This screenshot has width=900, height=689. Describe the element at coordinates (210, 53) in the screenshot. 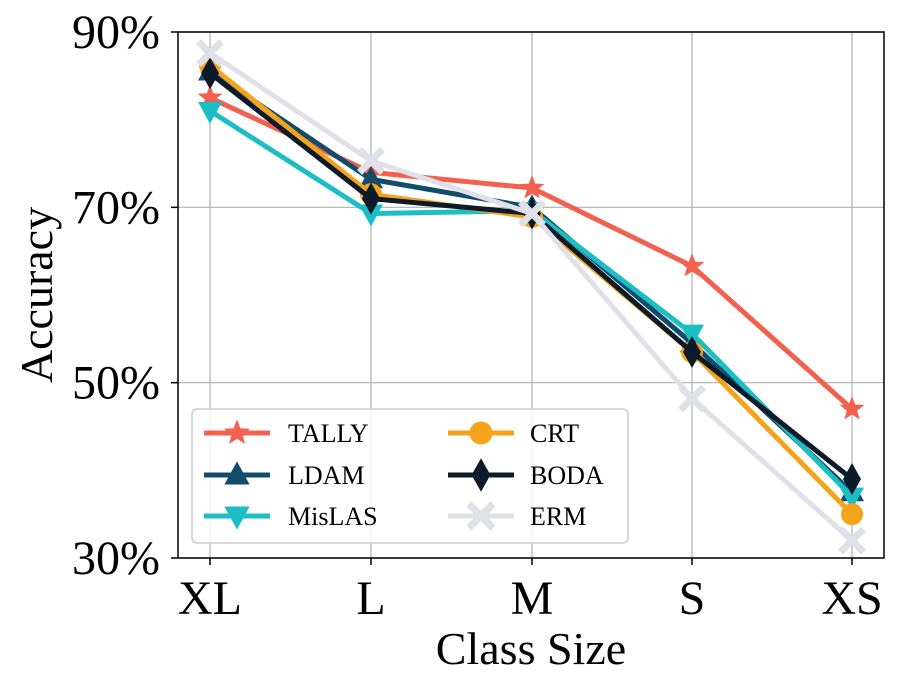

I see `data-point-erm-XL` at that location.